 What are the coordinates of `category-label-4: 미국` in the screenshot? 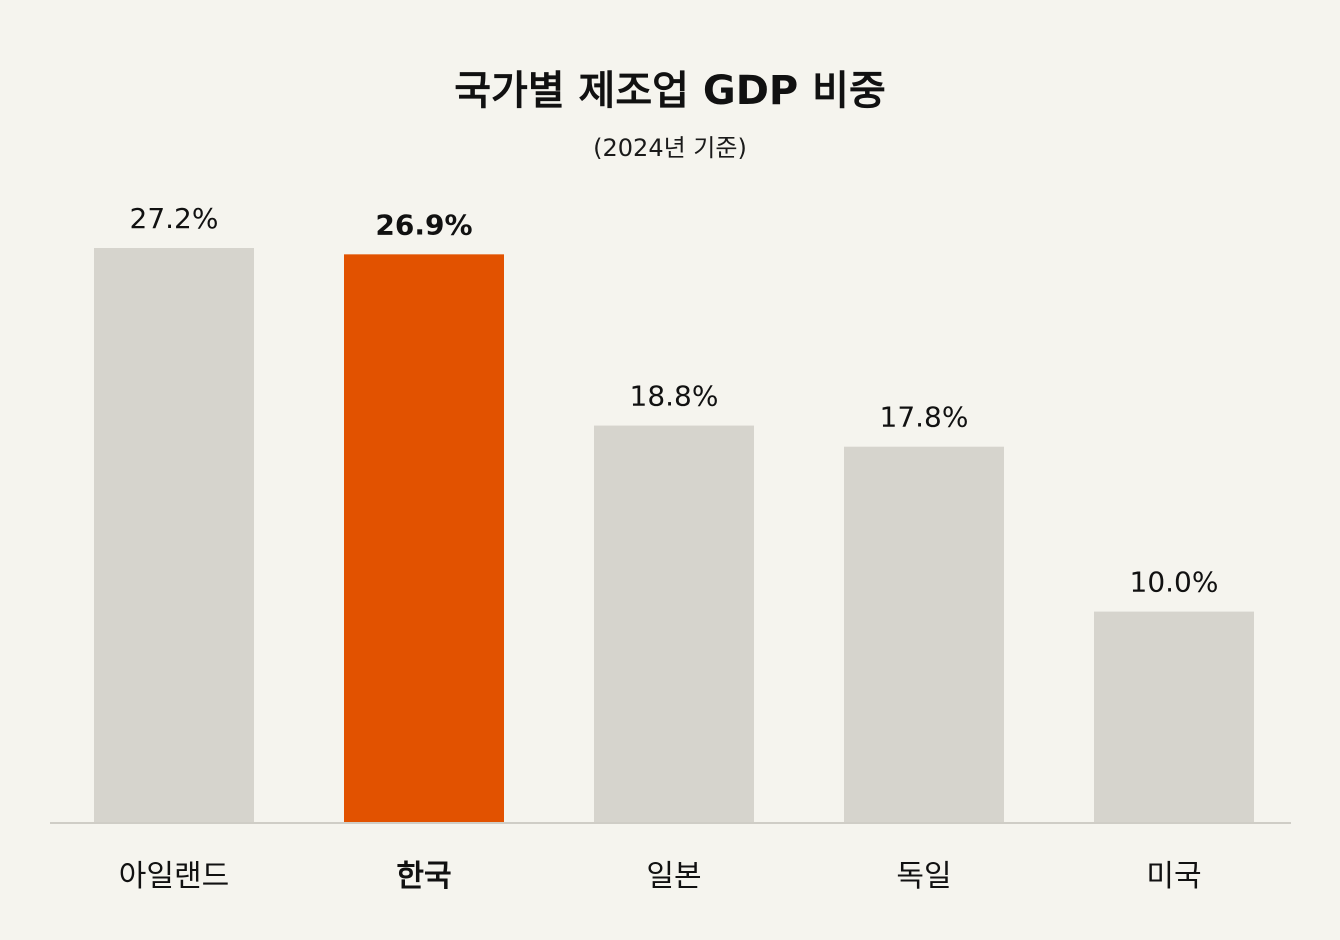 It's located at (1173, 876).